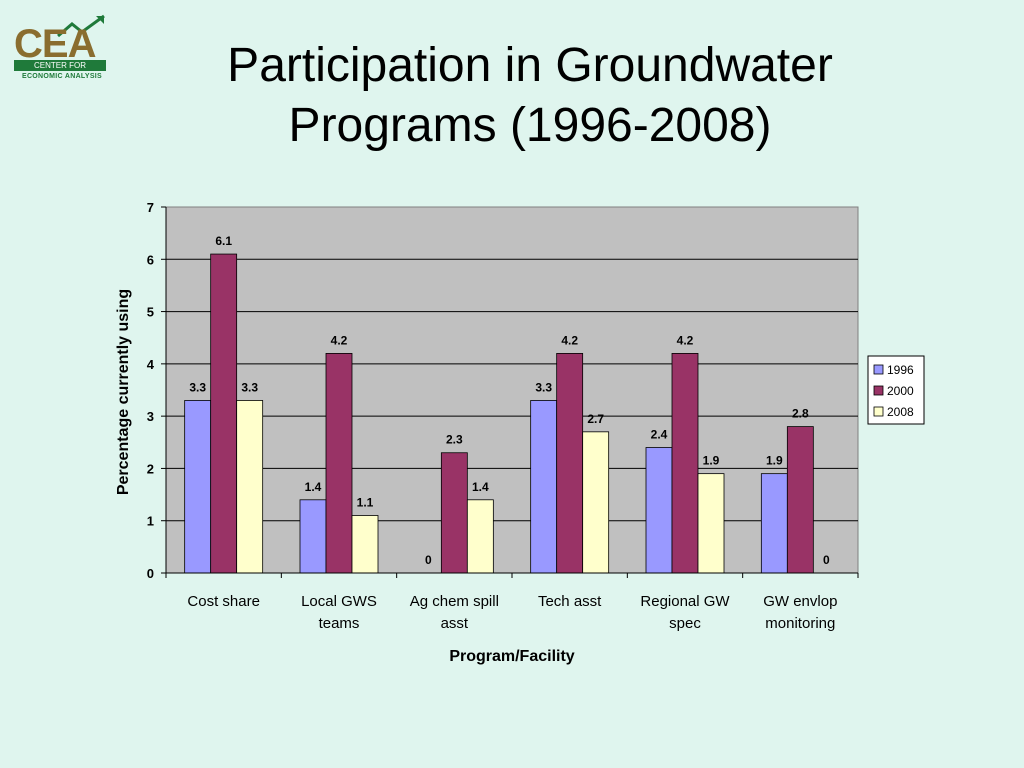 The height and width of the screenshot is (768, 1024). Describe the element at coordinates (685, 623) in the screenshot. I see `category-label: spec` at that location.